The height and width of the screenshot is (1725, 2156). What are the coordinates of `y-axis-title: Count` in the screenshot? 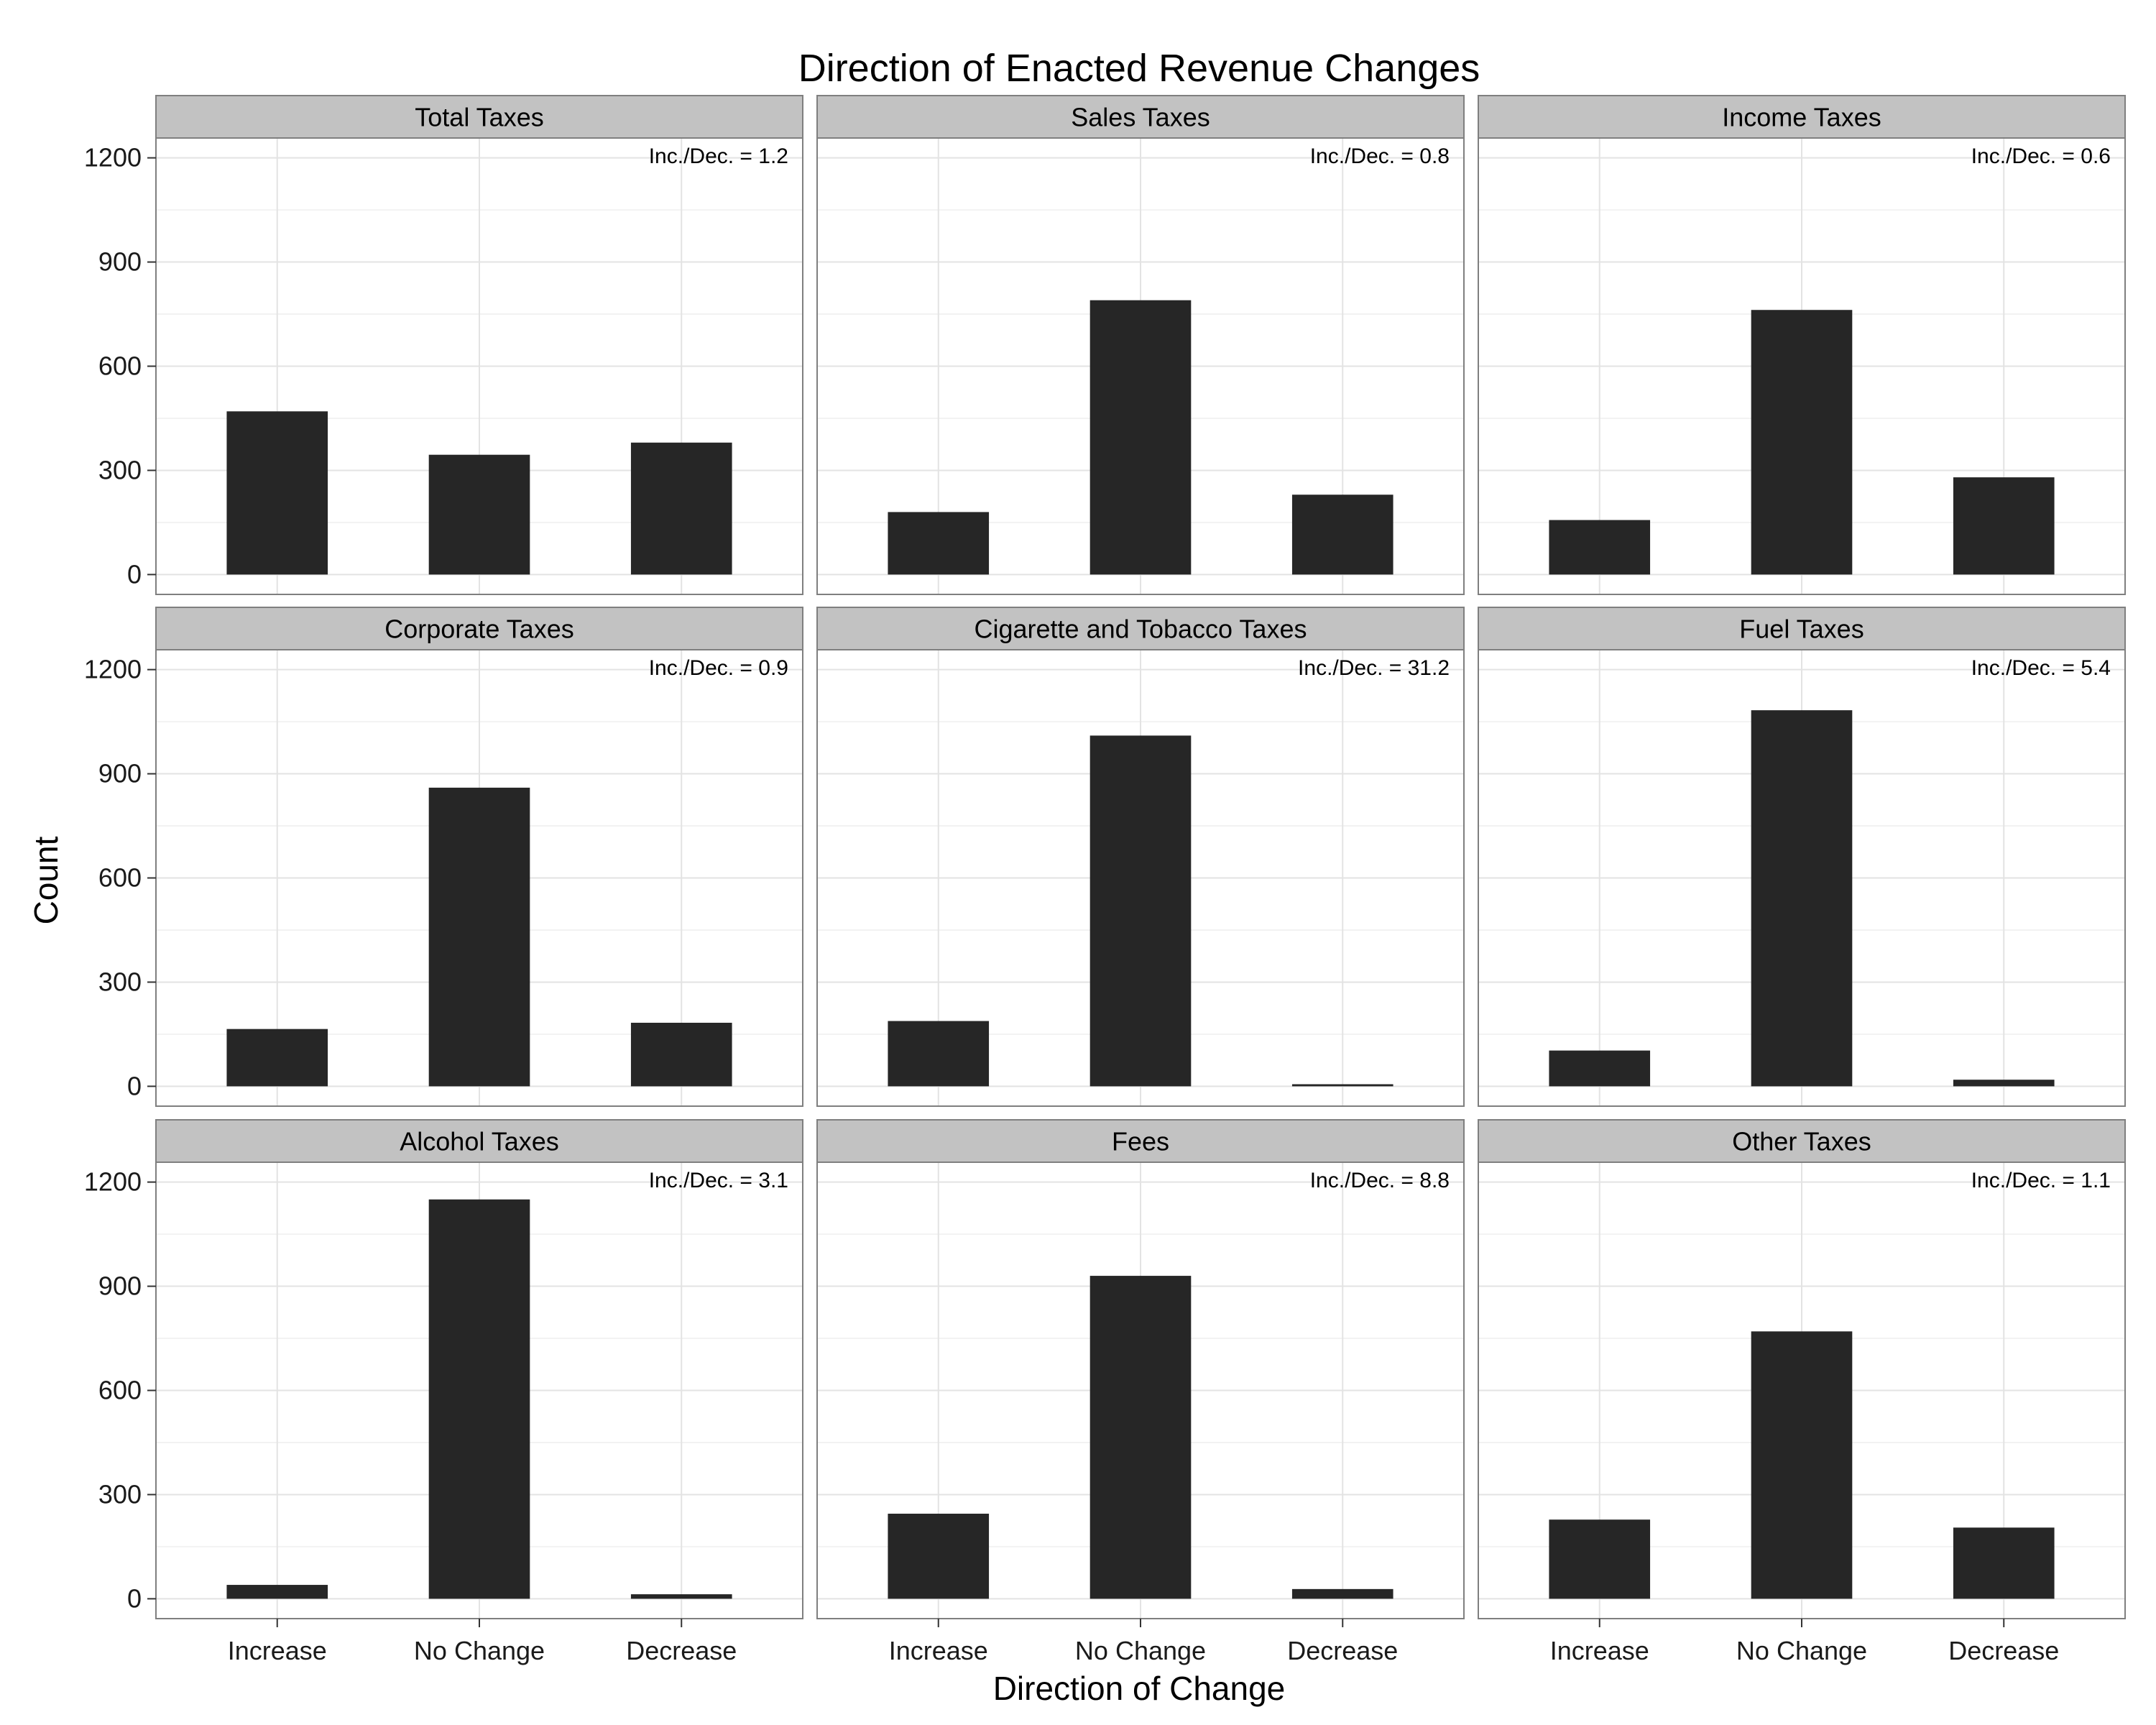 It's located at (46, 880).